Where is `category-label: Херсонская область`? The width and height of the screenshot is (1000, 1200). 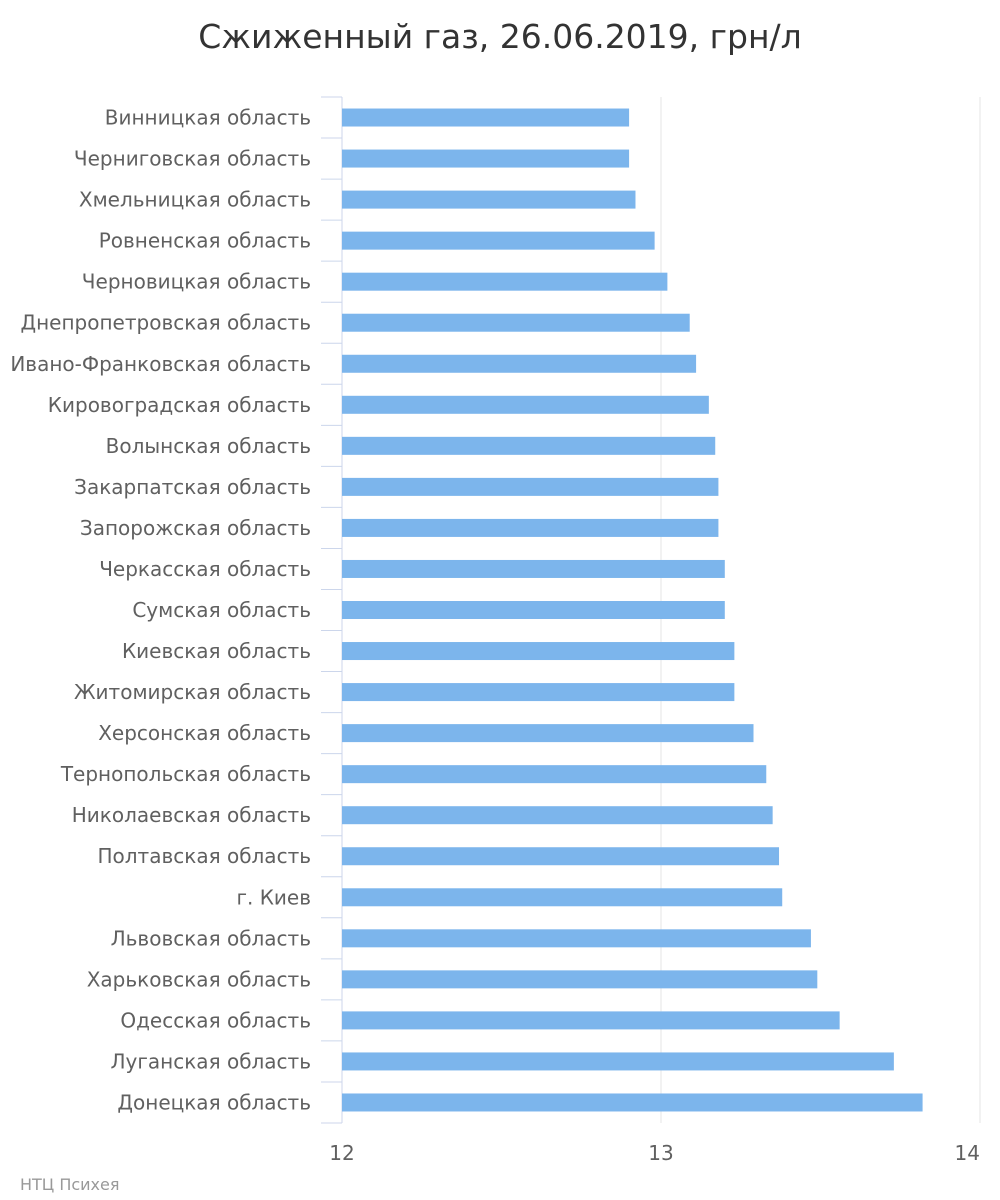
category-label: Херсонская область is located at coordinates (204, 733).